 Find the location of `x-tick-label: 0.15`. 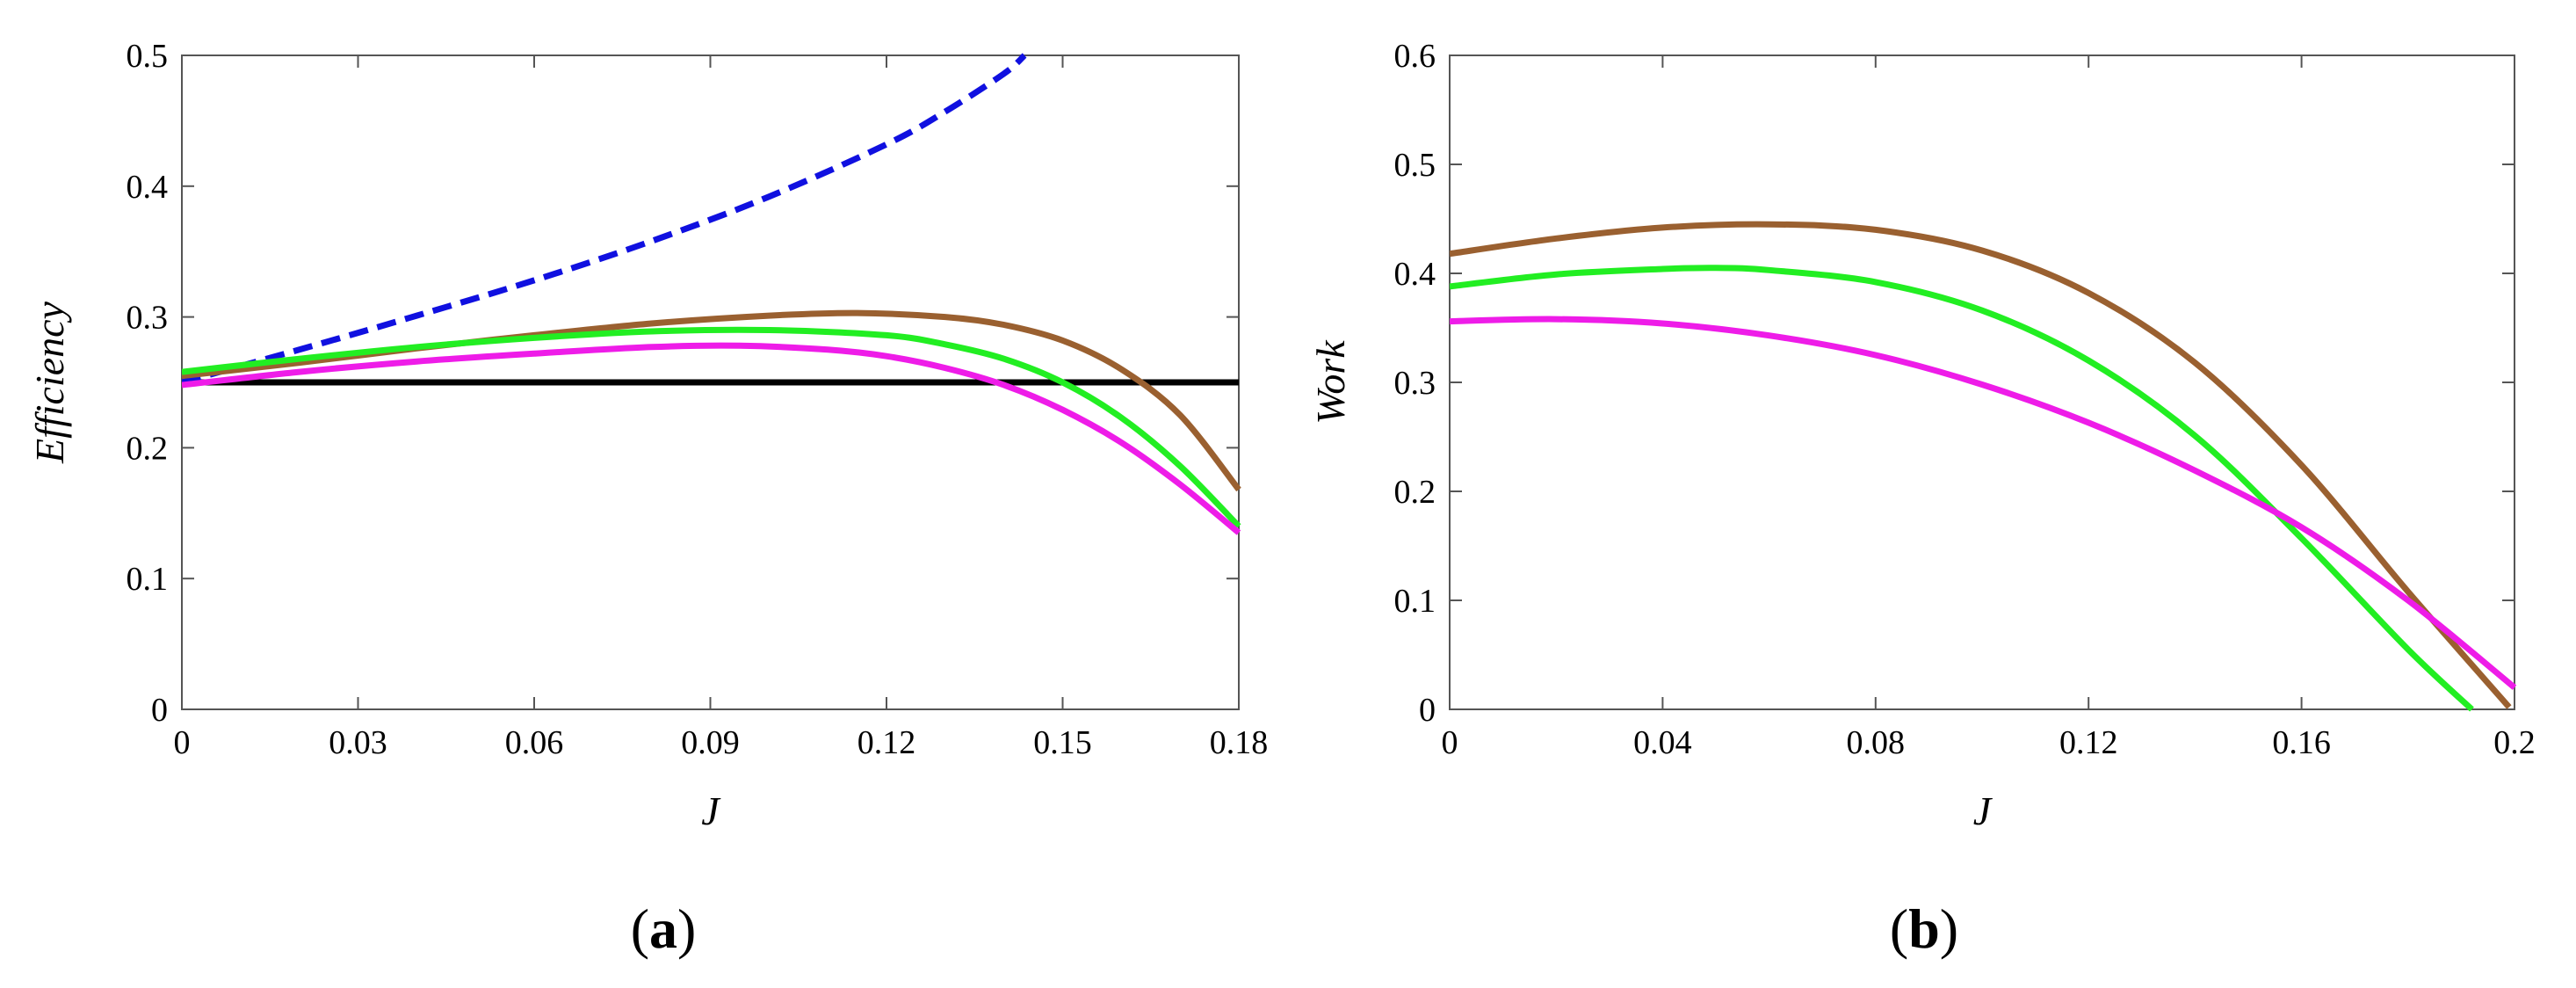

x-tick-label: 0.15 is located at coordinates (1062, 742).